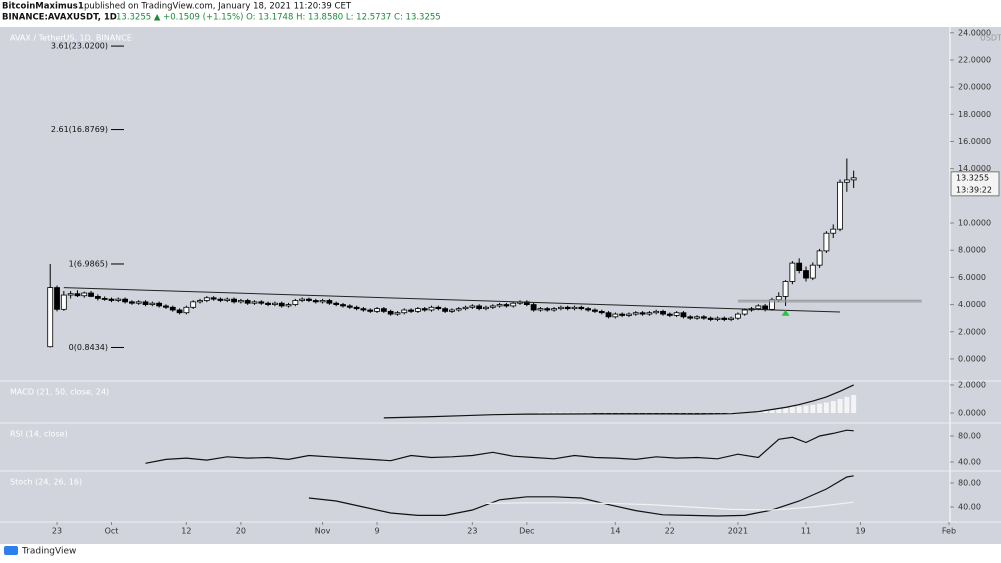  I want to click on price-label: 13.3255, so click(972, 177).